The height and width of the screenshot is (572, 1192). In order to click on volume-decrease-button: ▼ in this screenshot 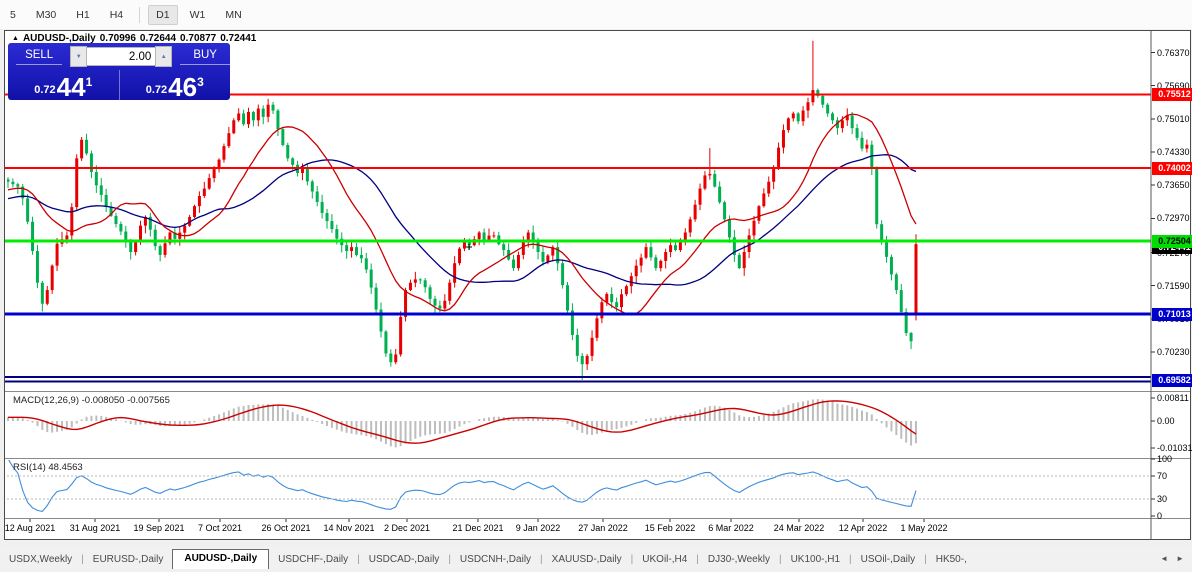, I will do `click(79, 56)`.